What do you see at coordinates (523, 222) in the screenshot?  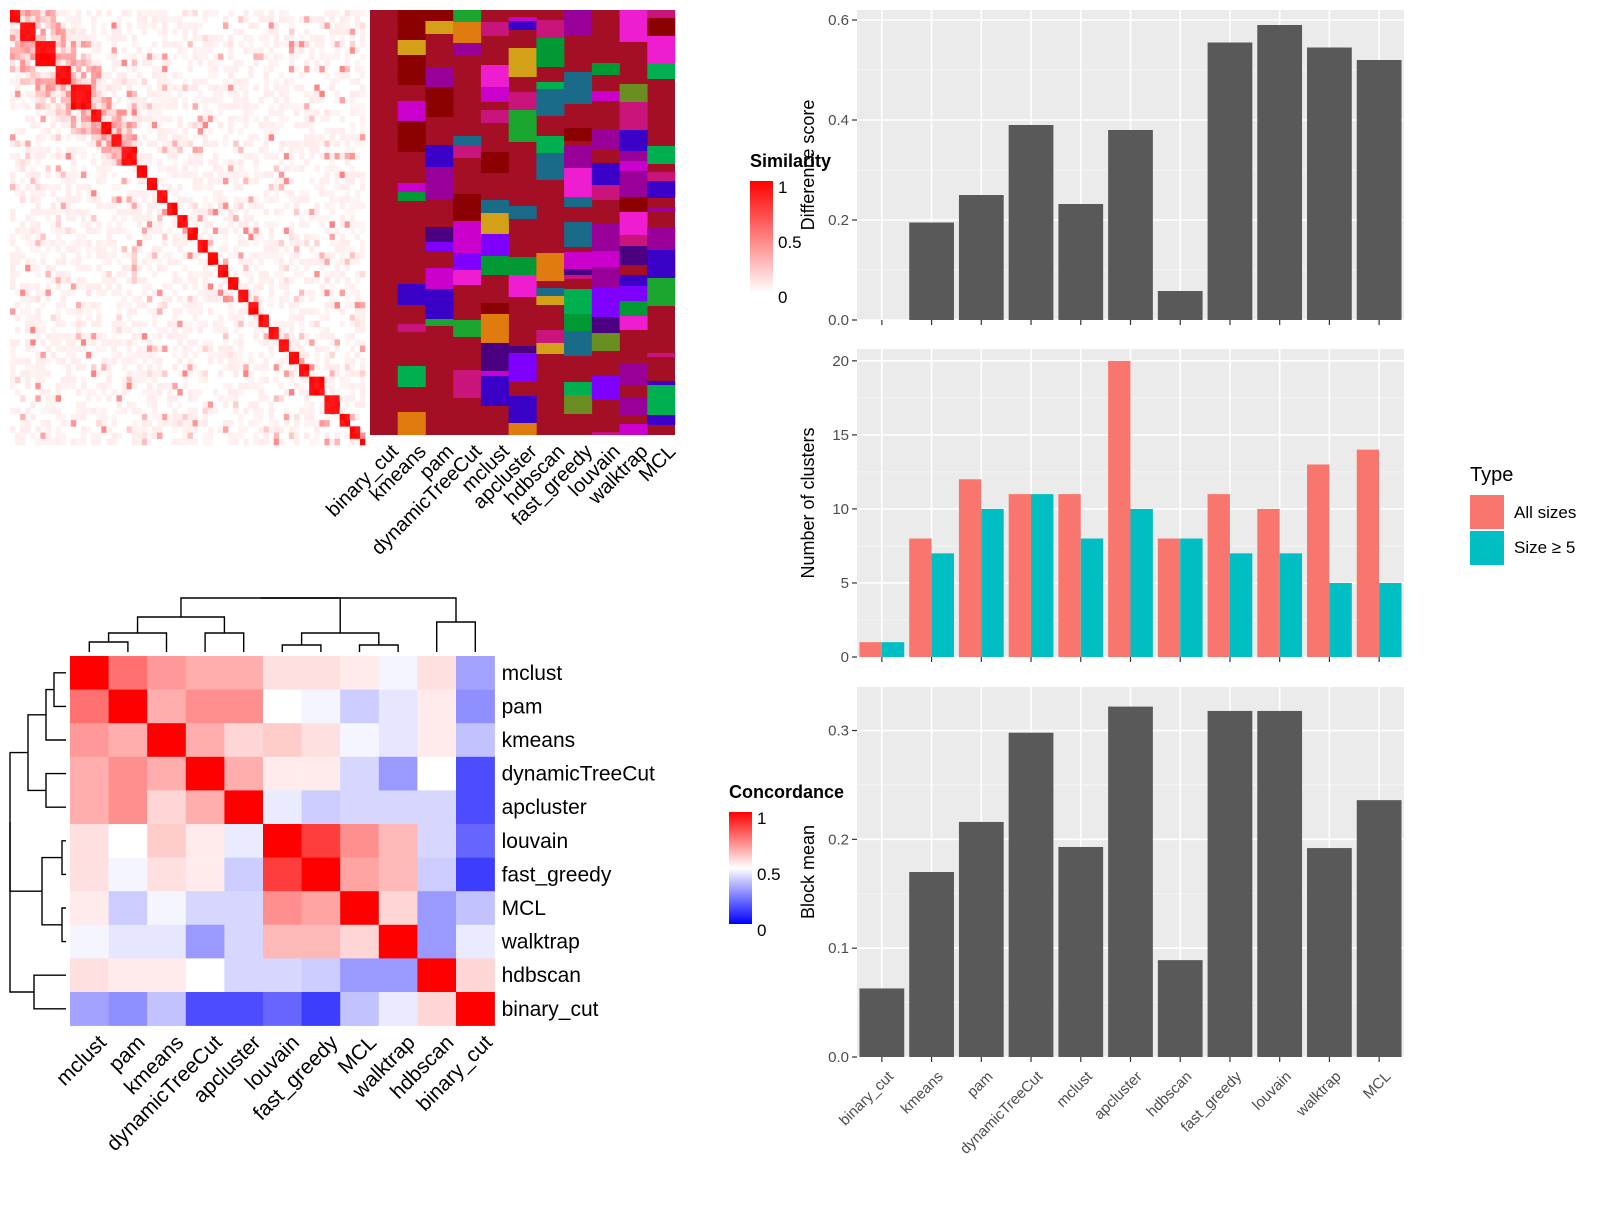 I see `partition-heatmap` at bounding box center [523, 222].